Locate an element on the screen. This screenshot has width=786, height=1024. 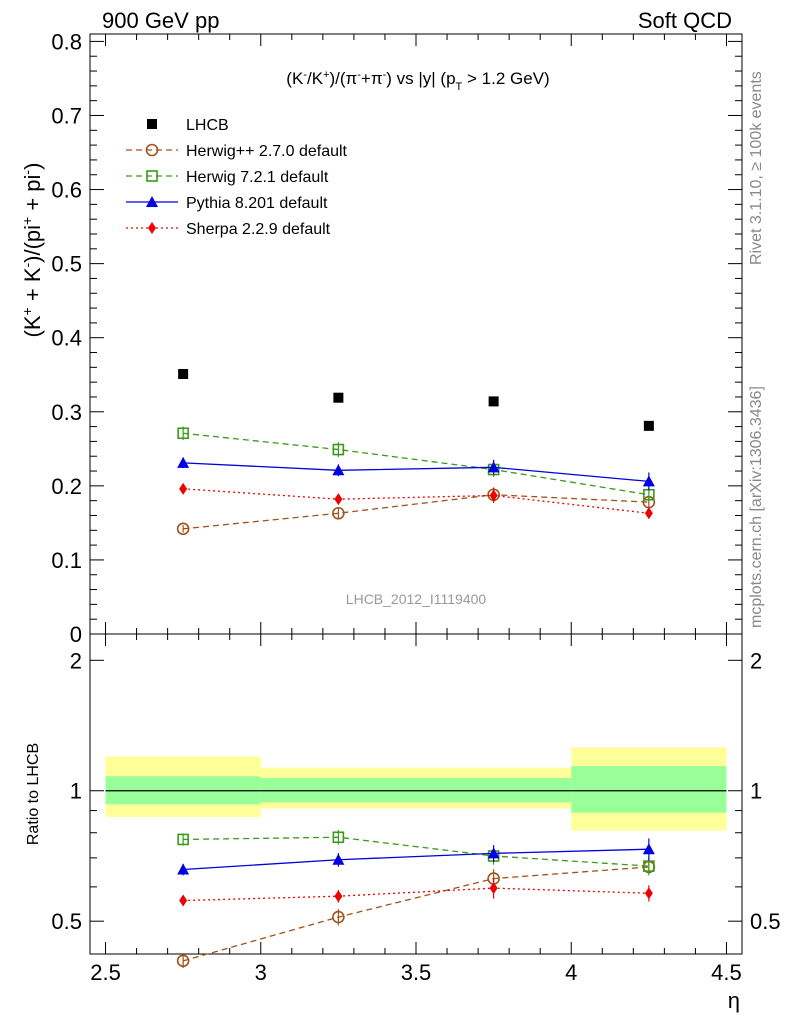
x-tick-label: 2.5 is located at coordinates (105, 972).